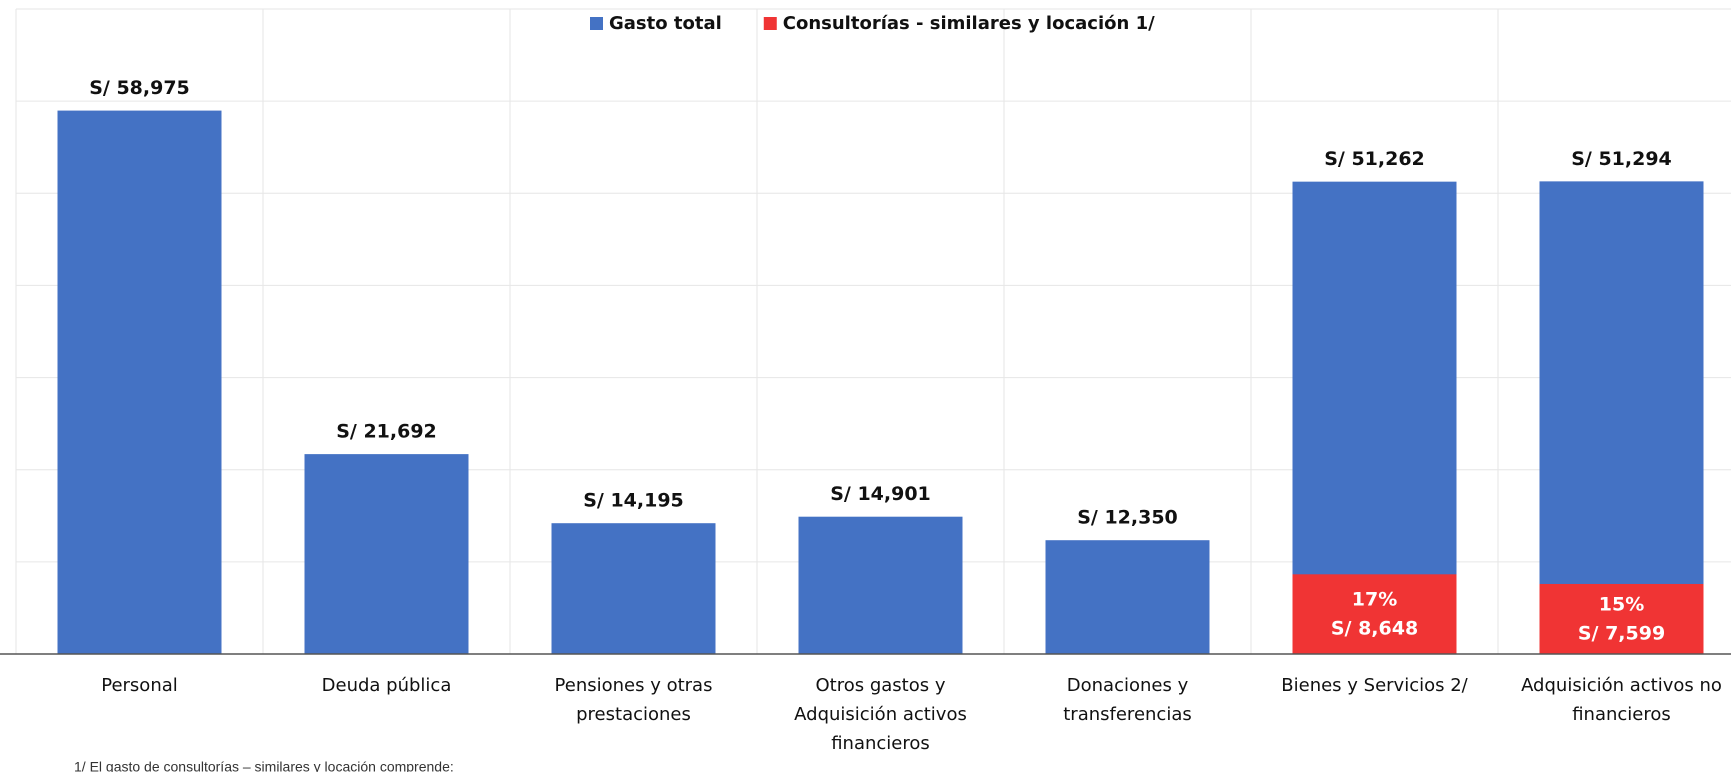  What do you see at coordinates (1621, 633) in the screenshot?
I see `value-label: S/ 7,599` at bounding box center [1621, 633].